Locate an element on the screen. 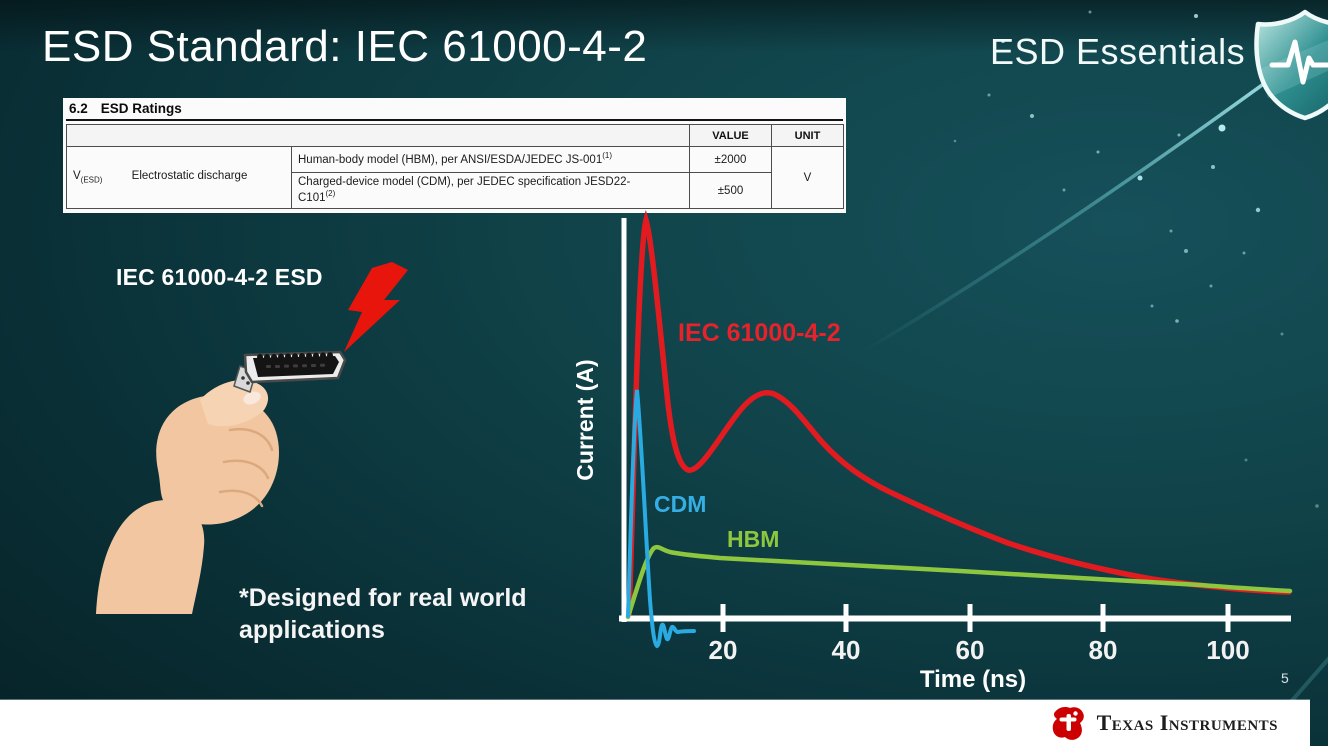 The image size is (1328, 746). header-empty-cell is located at coordinates (378, 135).